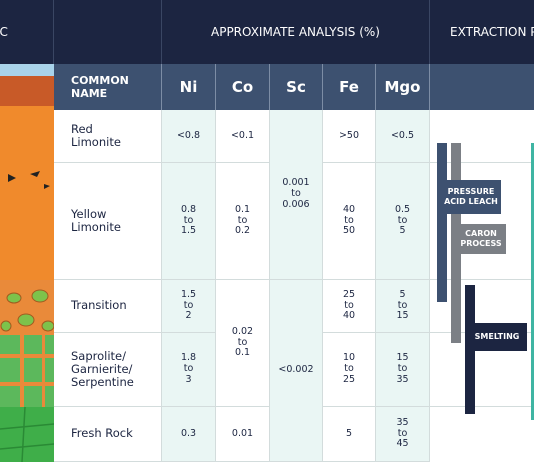  What do you see at coordinates (108, 221) in the screenshot?
I see `row-name: Yellow Limonite` at bounding box center [108, 221].